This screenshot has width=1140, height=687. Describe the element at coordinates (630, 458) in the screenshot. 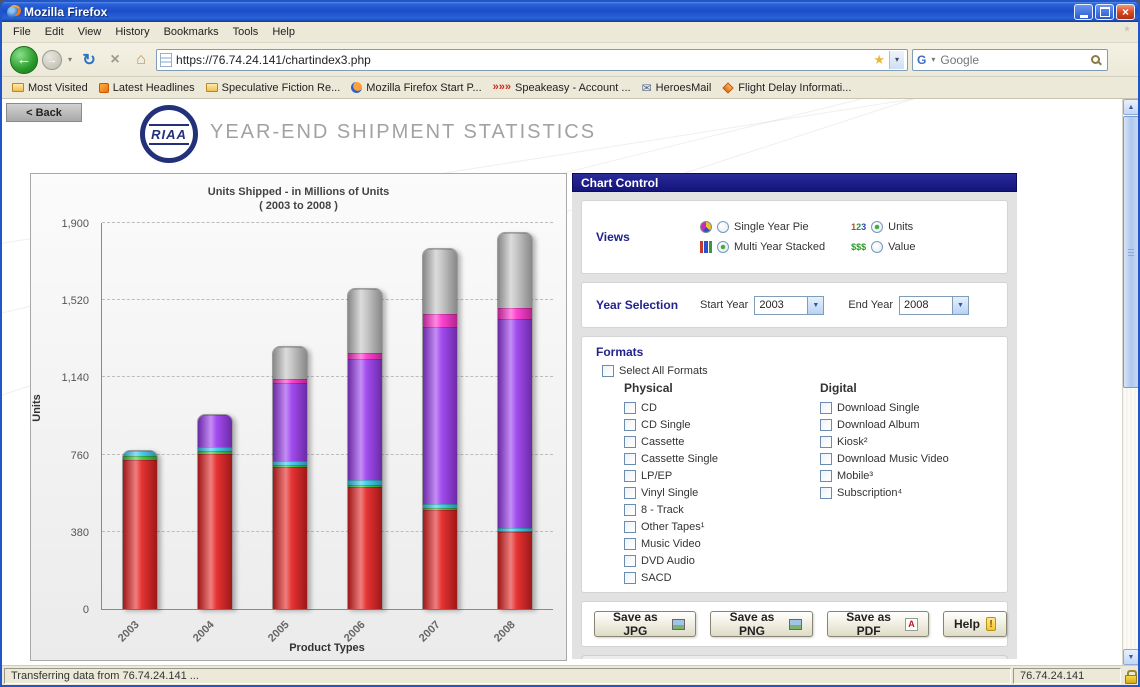

I see `checkbox-cassette-single` at that location.